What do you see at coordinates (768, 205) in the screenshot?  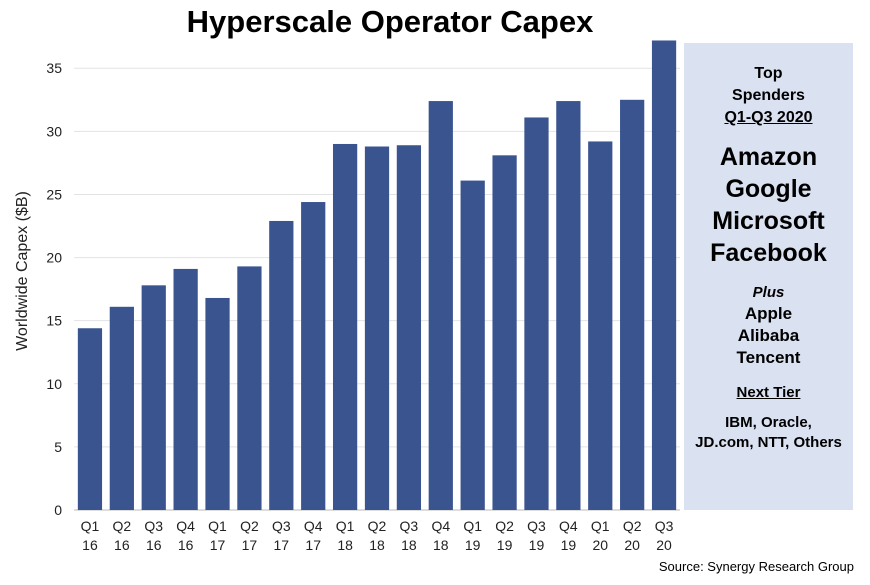 I see `primary-spenders: Amazon Google Microsoft Facebook` at bounding box center [768, 205].